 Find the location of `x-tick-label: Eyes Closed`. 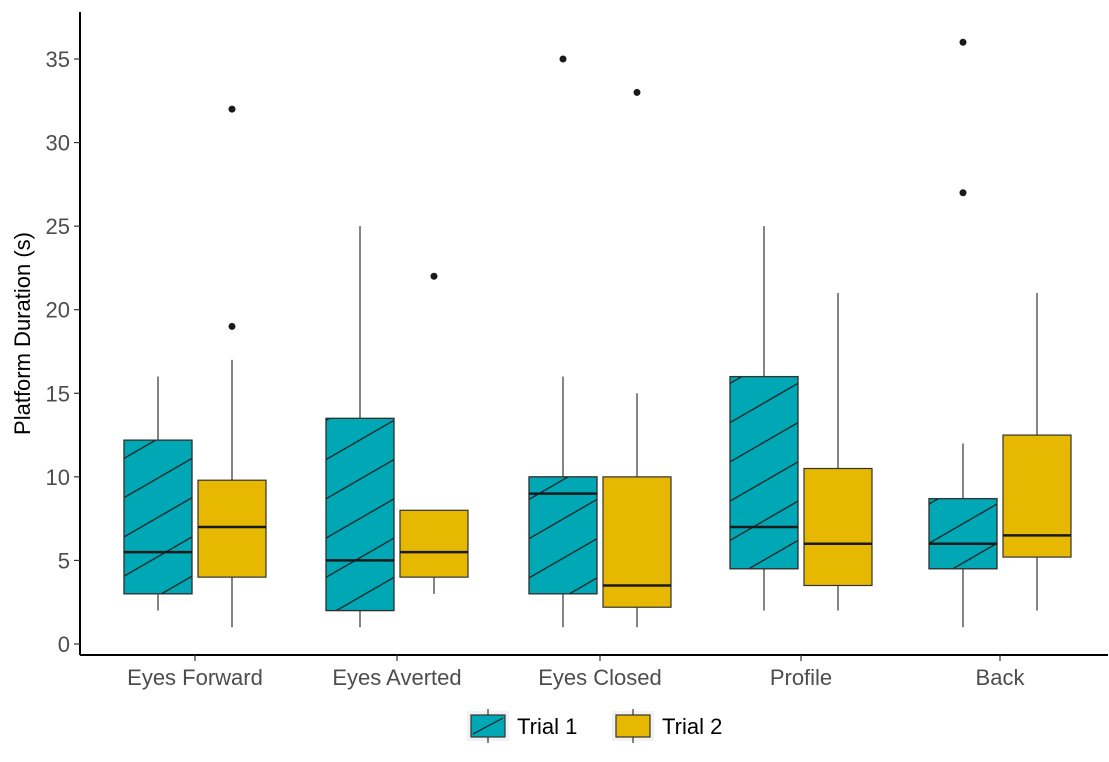

x-tick-label: Eyes Closed is located at coordinates (600, 677).